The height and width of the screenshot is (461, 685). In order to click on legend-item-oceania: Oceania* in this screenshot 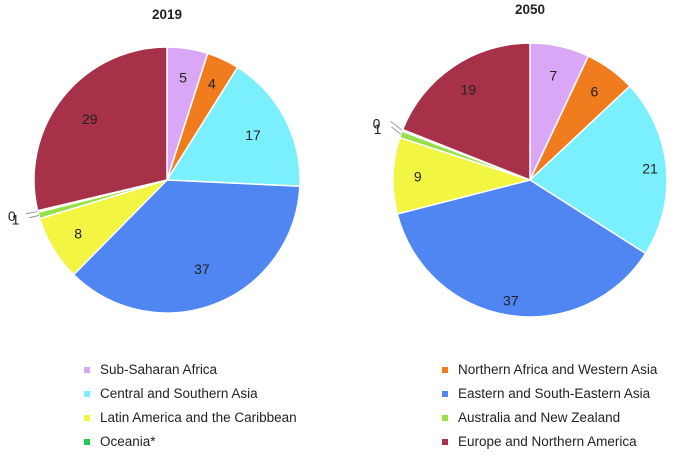, I will do `click(190, 442)`.